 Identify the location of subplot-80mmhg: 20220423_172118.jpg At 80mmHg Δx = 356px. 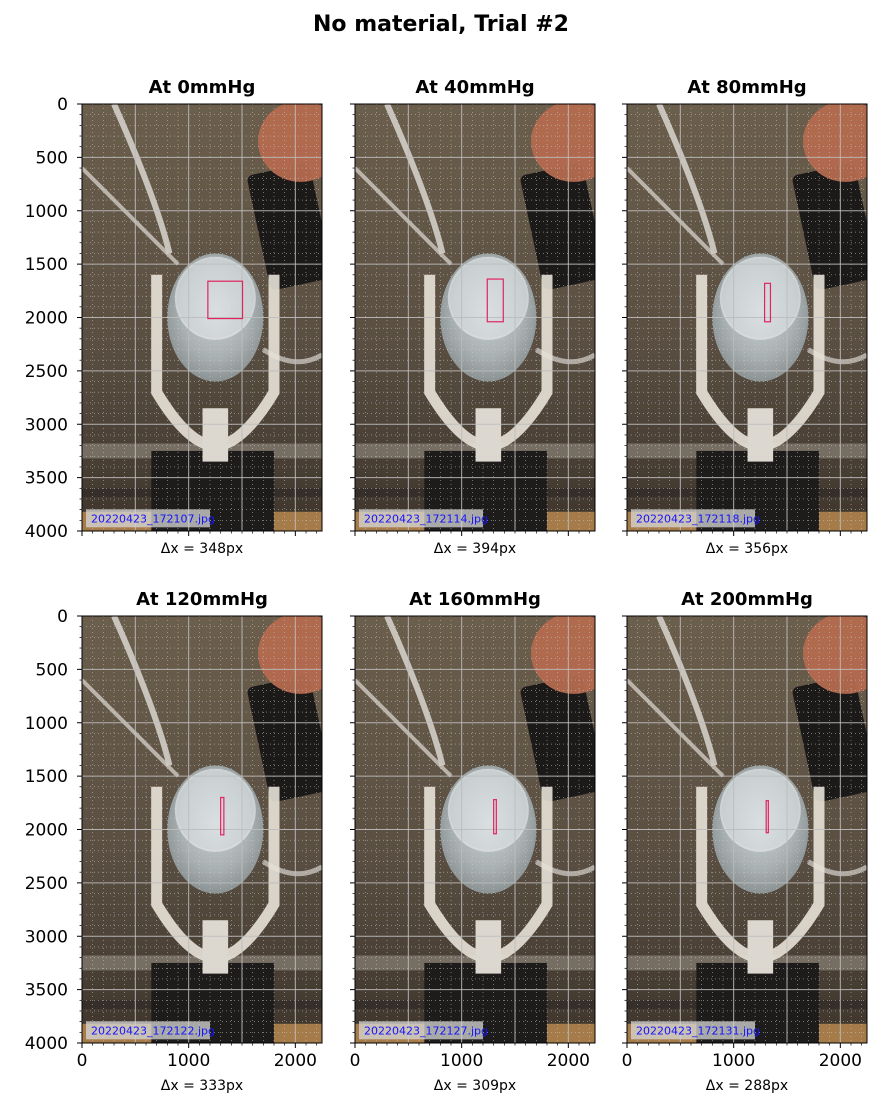
(745, 317).